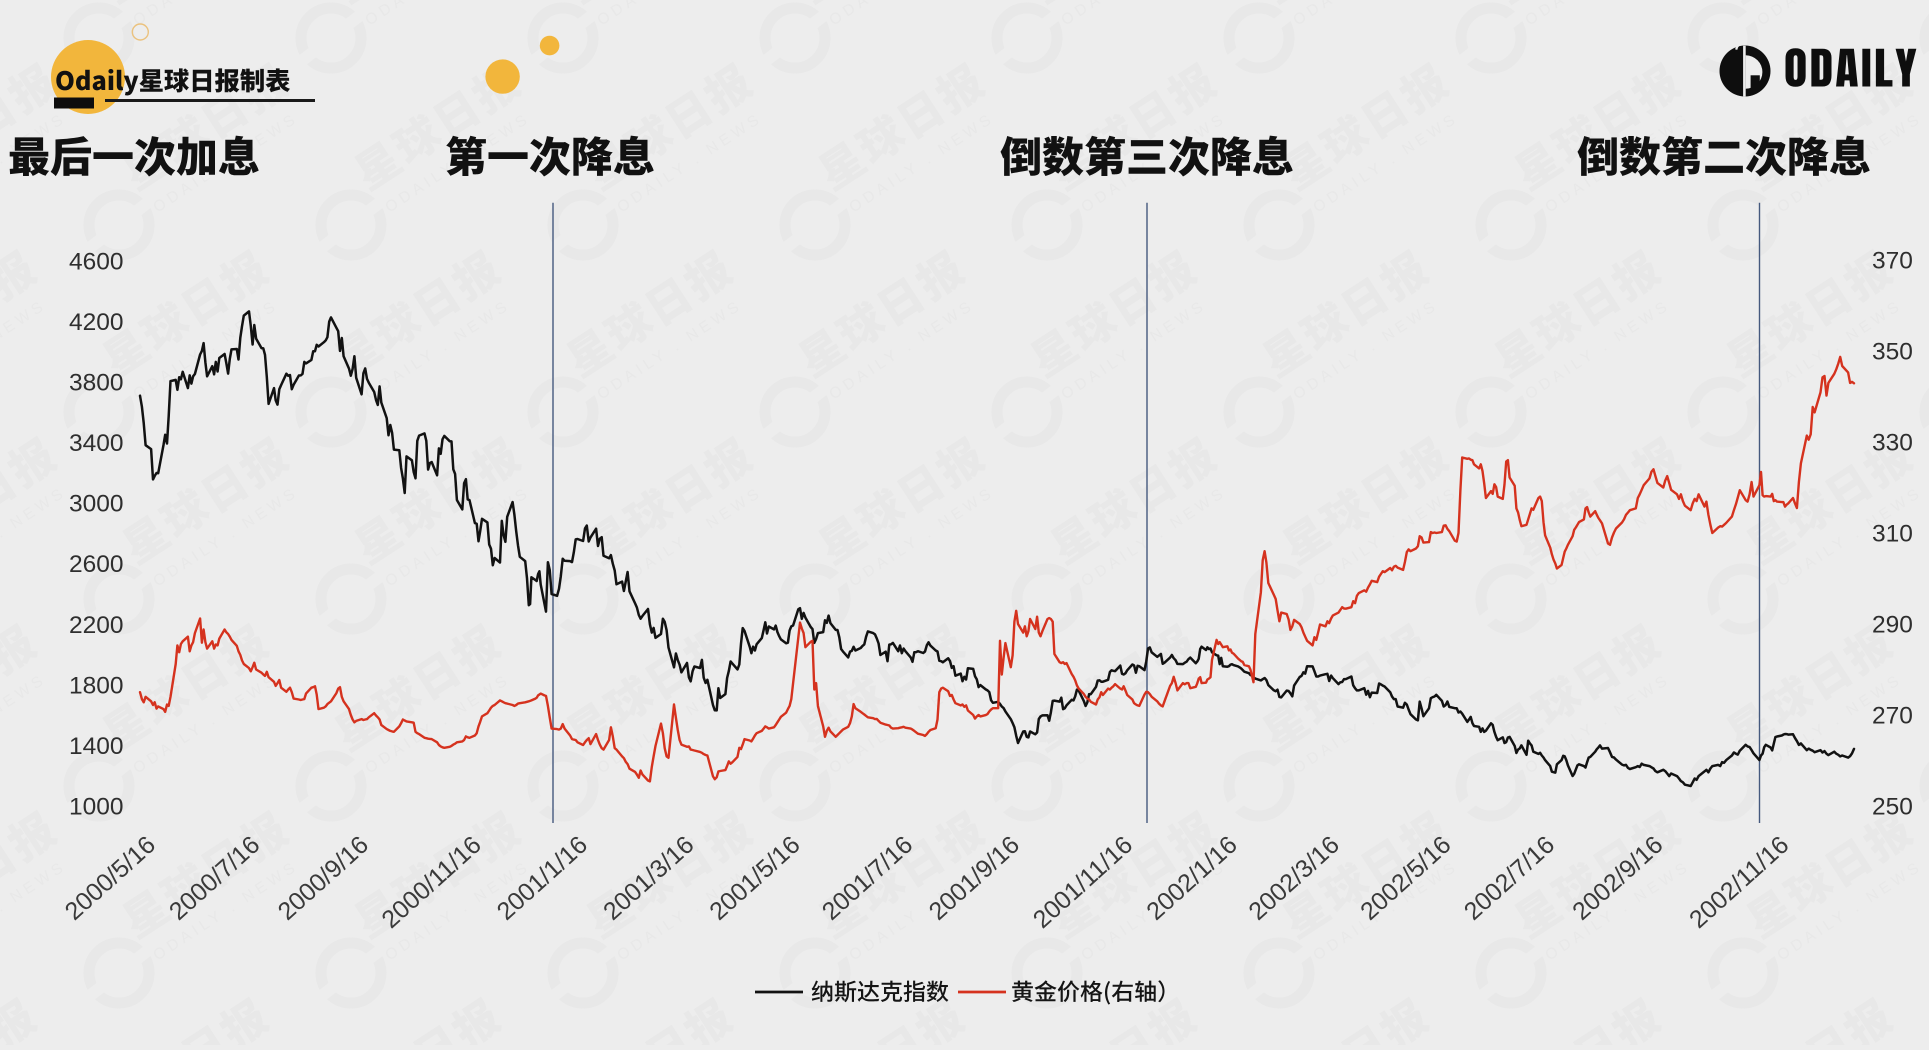 This screenshot has width=1929, height=1050. What do you see at coordinates (1892, 534) in the screenshot?
I see `svg-text: 310` at bounding box center [1892, 534].